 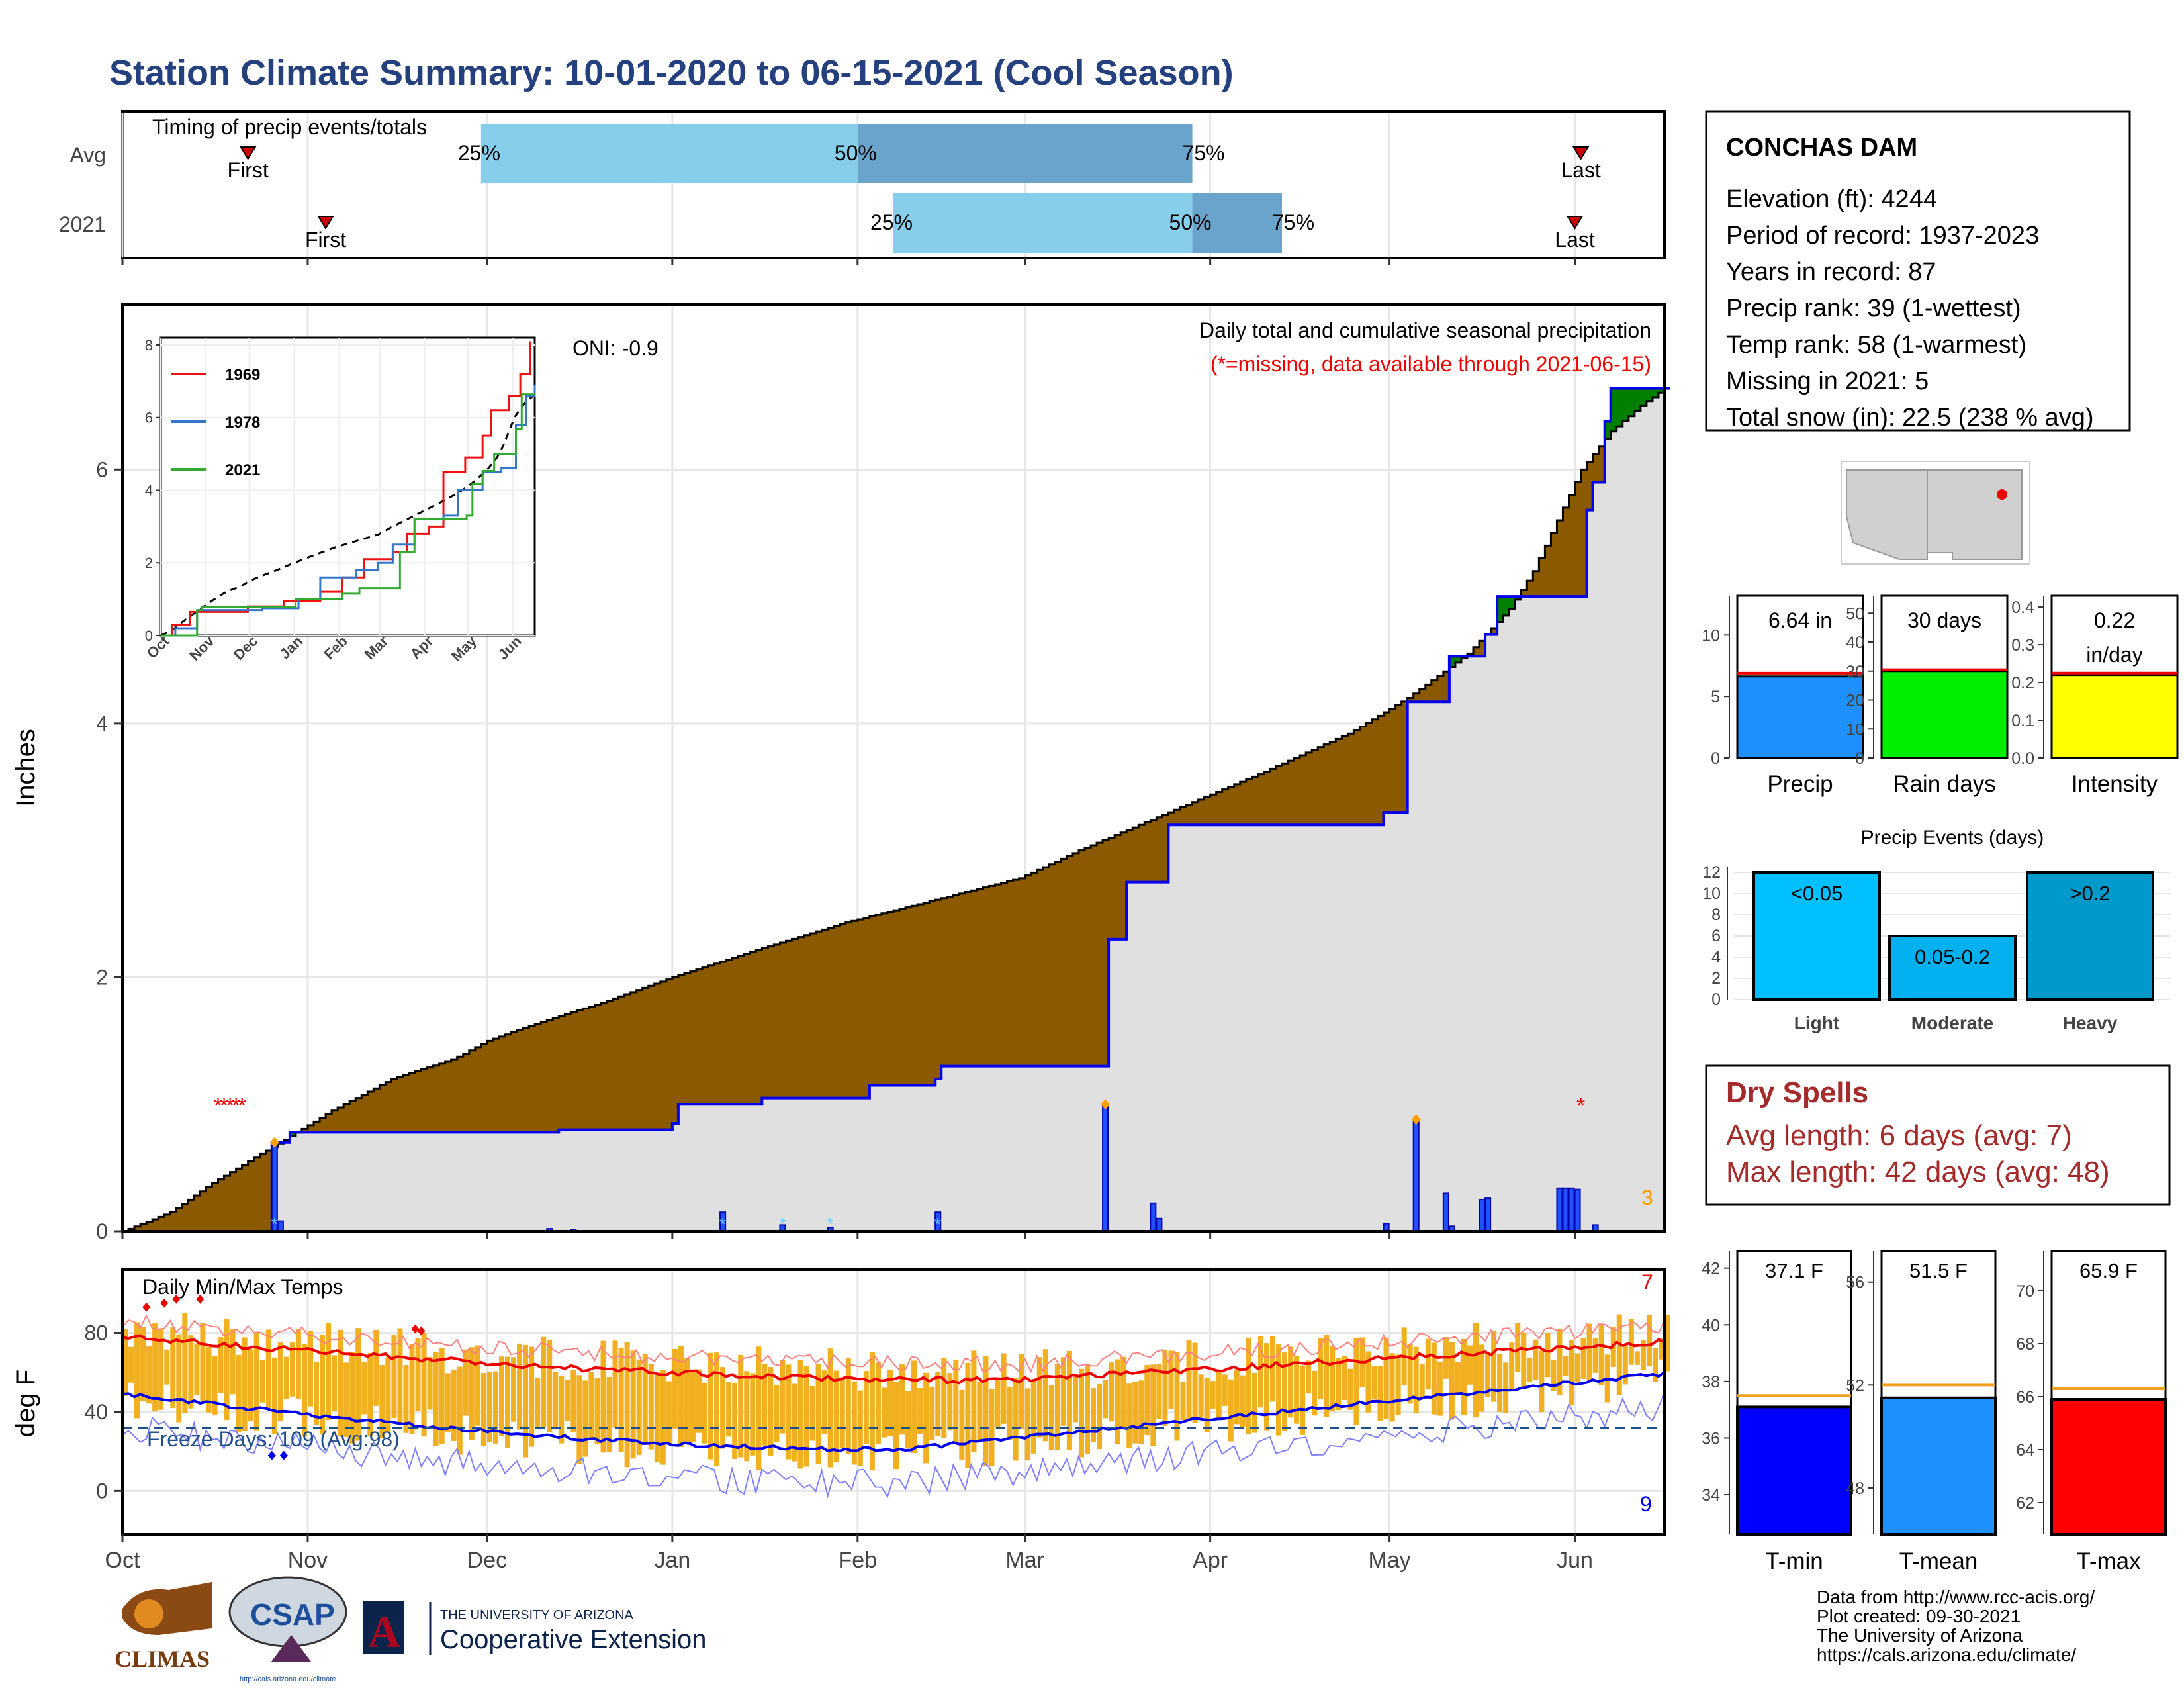 I want to click on month-label: Dec, so click(x=487, y=1560).